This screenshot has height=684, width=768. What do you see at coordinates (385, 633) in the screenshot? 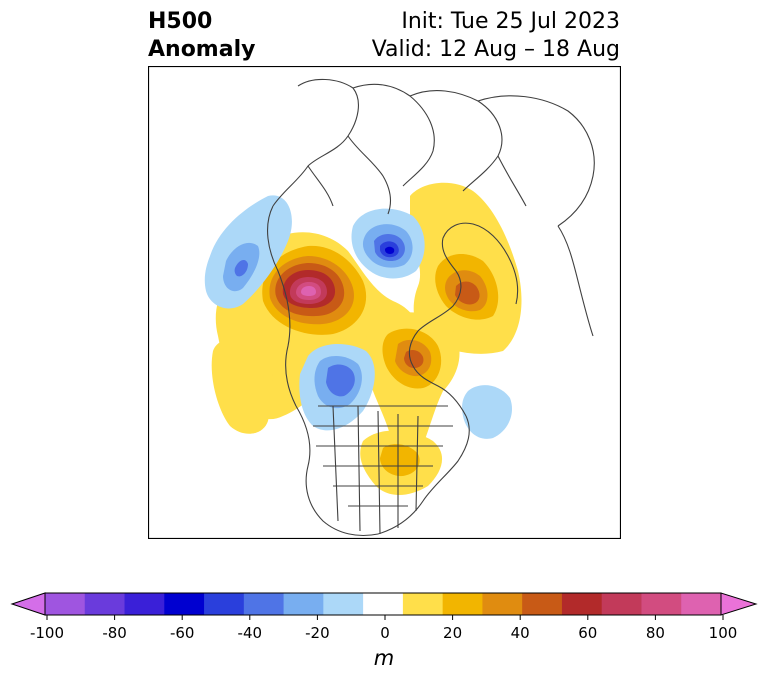
I see `colorbar-tick-label: 0` at bounding box center [385, 633].